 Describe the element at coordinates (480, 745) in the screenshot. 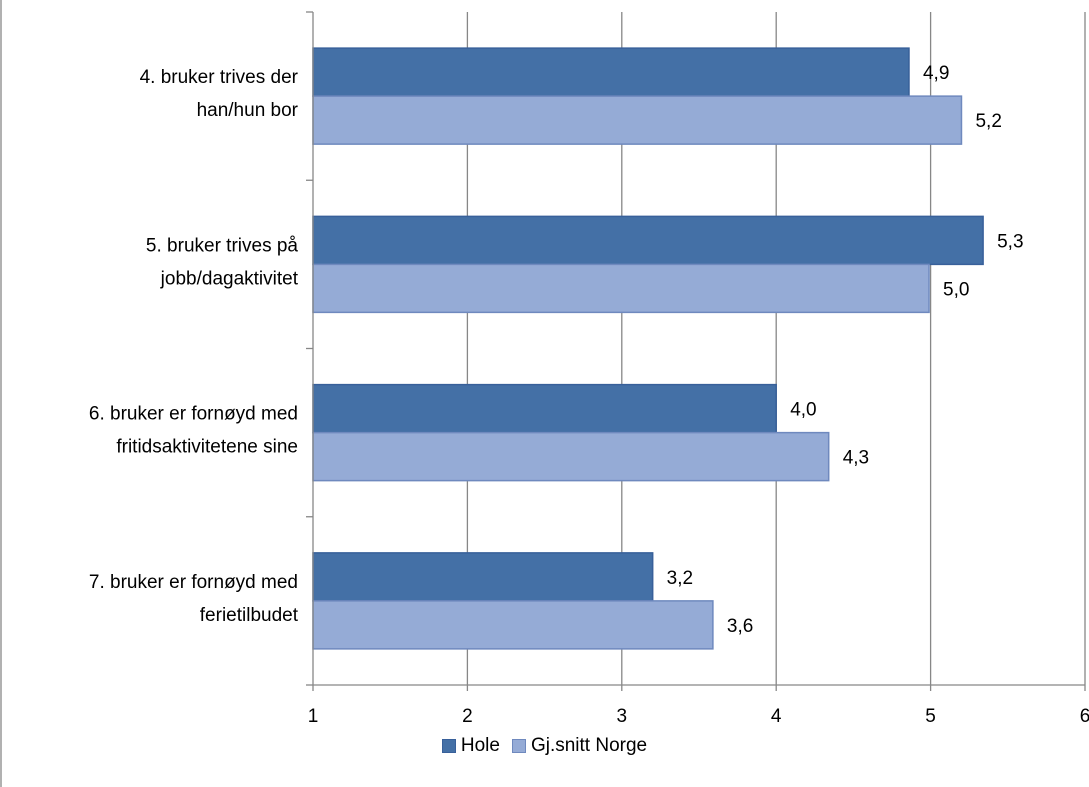

I see `legend-label-hole: Hole` at that location.